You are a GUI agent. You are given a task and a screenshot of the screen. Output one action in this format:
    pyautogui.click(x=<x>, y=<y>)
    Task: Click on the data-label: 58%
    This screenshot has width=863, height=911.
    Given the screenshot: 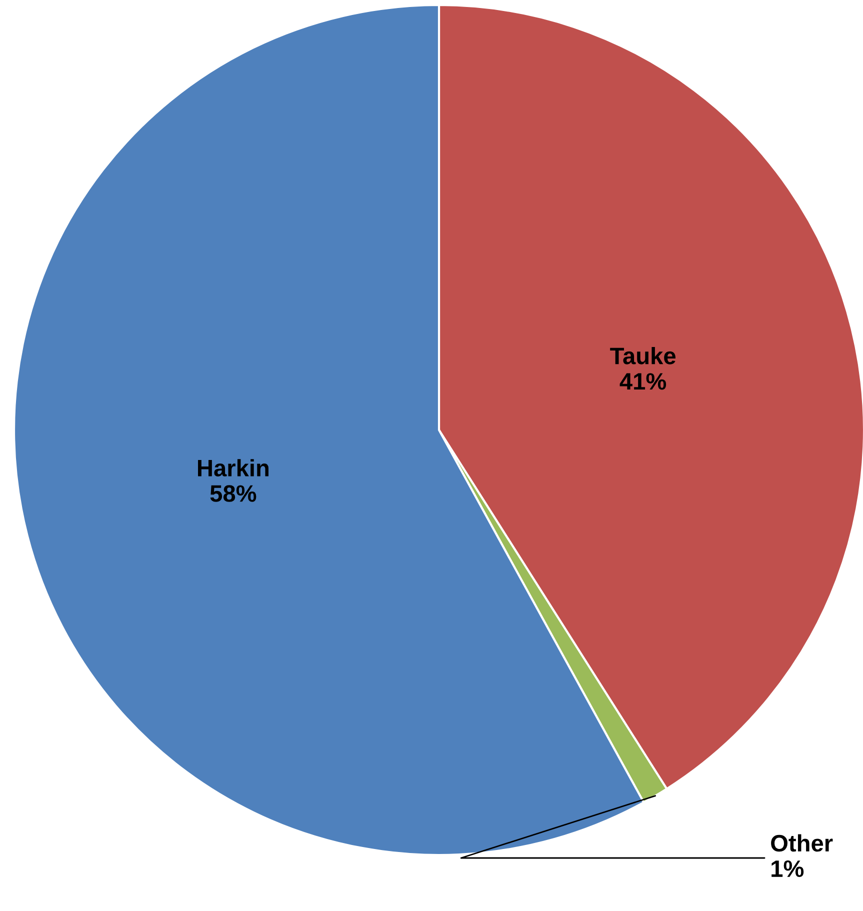 What is the action you would take?
    pyautogui.click(x=233, y=493)
    